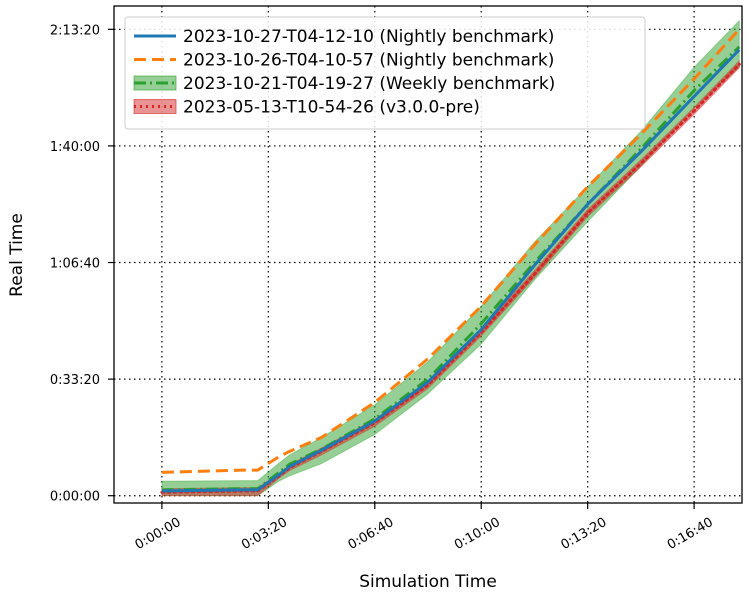  I want to click on y-tick-label: 0:33:20, so click(75, 380).